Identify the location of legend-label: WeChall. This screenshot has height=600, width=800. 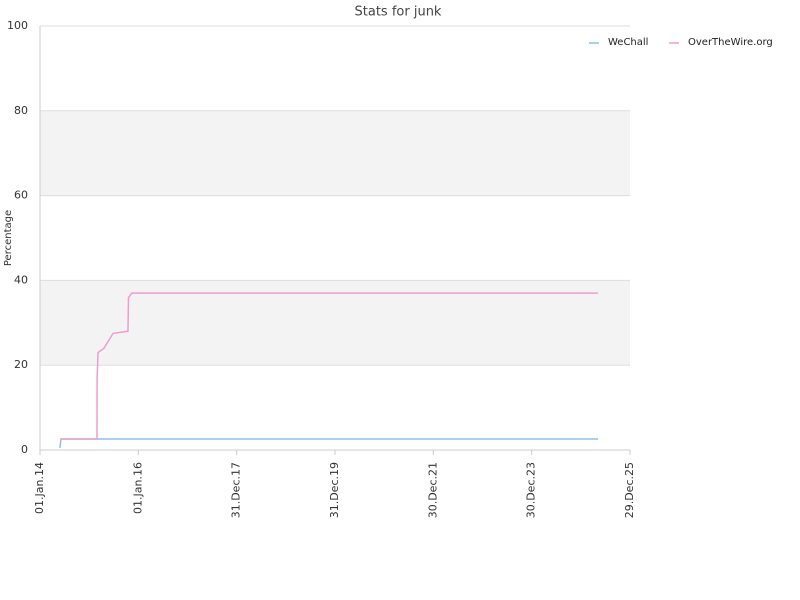
(628, 42).